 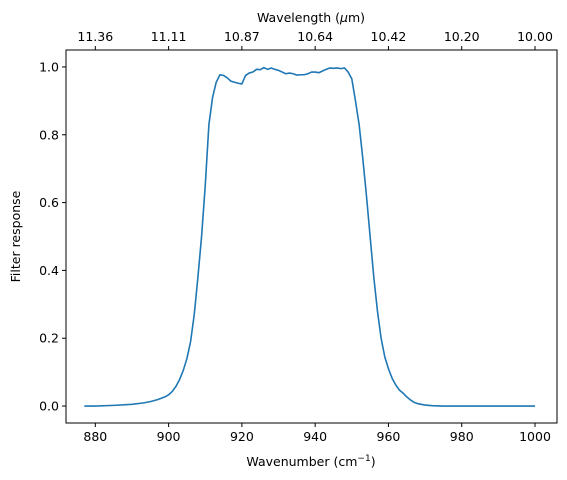 I want to click on bottom-axis-ticks: 880 900 920 940 960 980 1000, so click(x=317, y=433).